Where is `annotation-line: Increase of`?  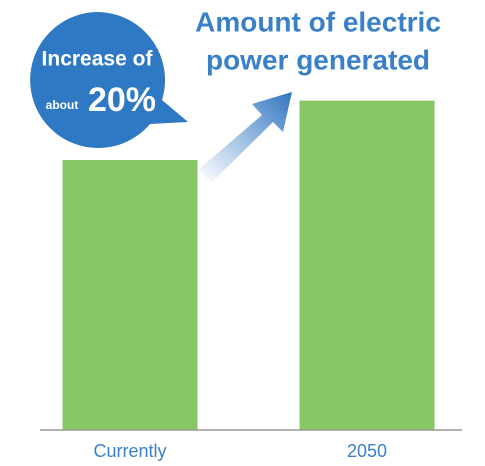 annotation-line: Increase of is located at coordinates (98, 59).